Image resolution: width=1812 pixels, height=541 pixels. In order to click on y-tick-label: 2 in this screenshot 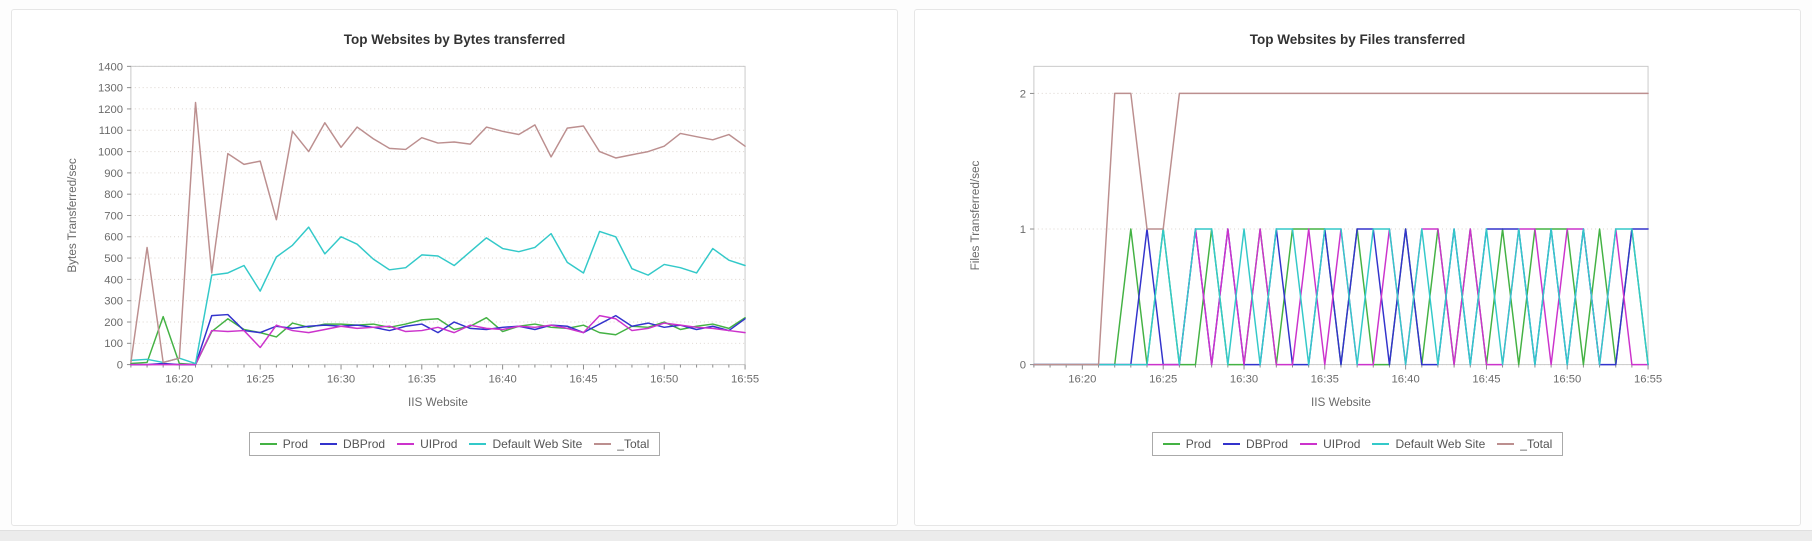, I will do `click(1023, 94)`.